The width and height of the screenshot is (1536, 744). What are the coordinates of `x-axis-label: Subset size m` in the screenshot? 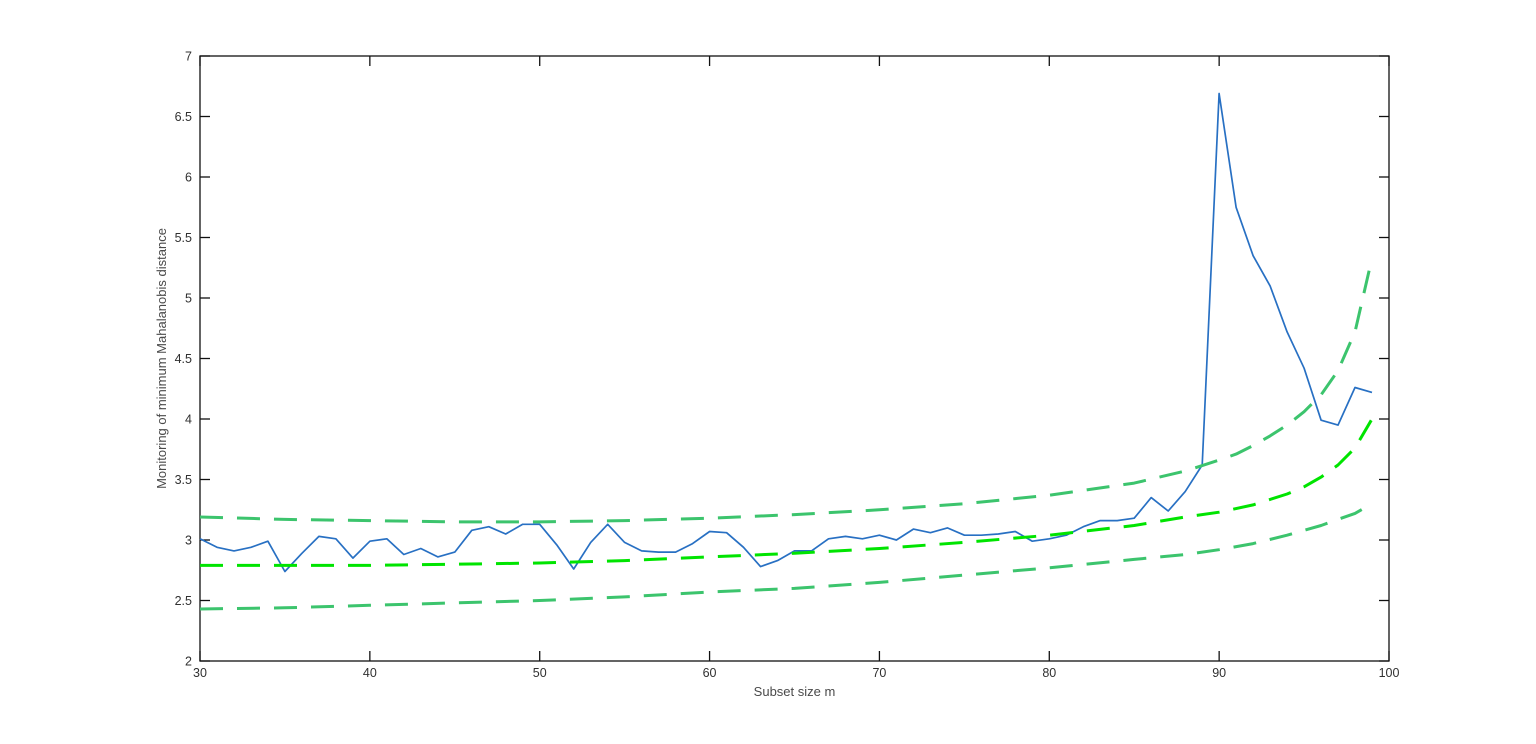 It's located at (795, 691).